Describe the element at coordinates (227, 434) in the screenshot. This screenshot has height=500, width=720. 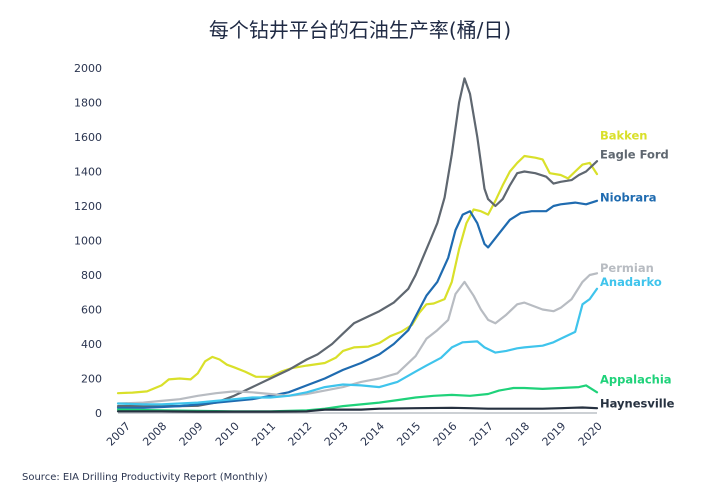
I see `x-tick-label: 2010` at that location.